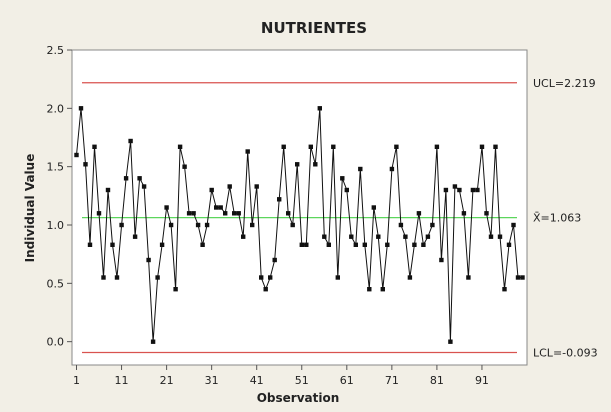  Describe the element at coordinates (122, 380) in the screenshot. I see `x-tick-label: 11` at that location.